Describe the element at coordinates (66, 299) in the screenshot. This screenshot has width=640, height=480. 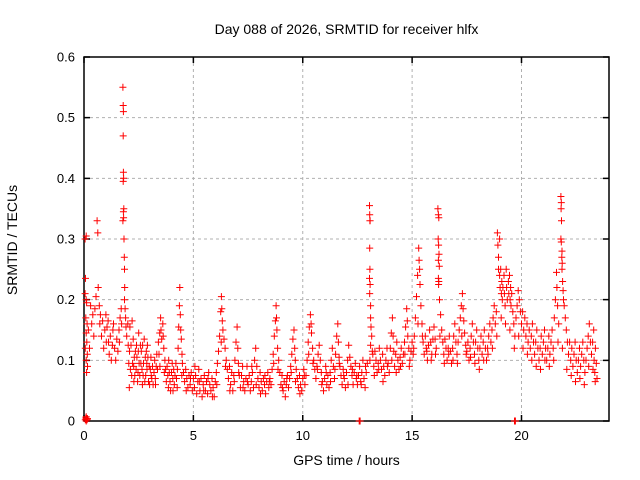
I see `y-tick-label: 0.2` at that location.